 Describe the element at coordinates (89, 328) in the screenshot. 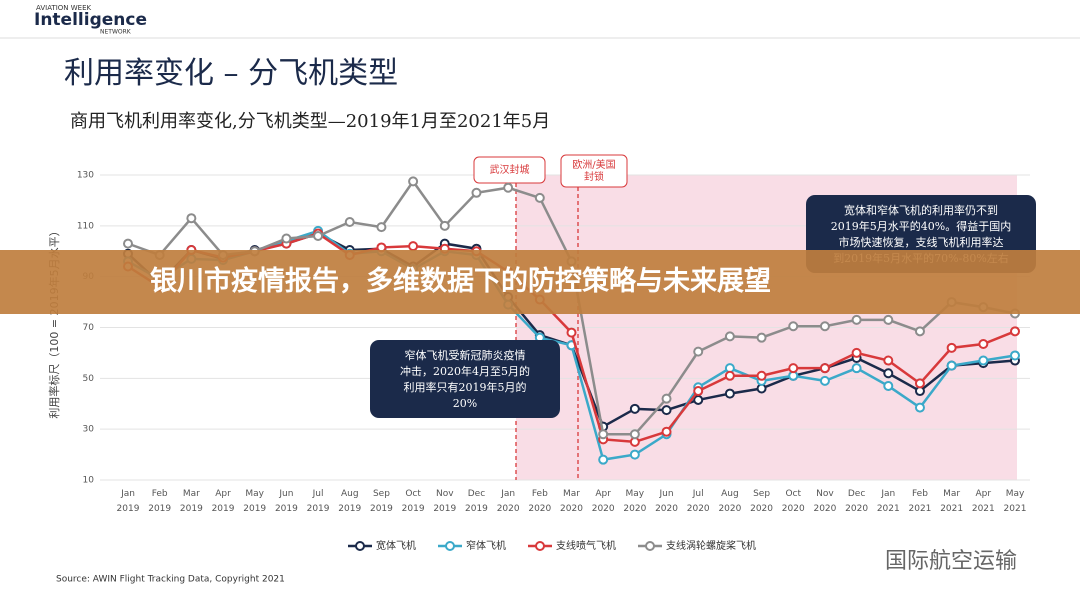

I see `y-tick-label: 70` at that location.